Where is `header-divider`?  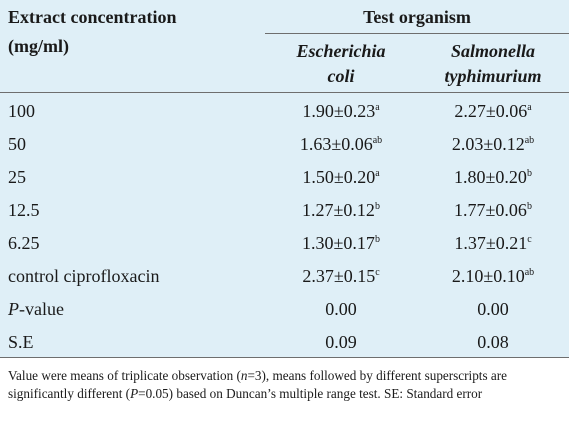
header-divider is located at coordinates (417, 33).